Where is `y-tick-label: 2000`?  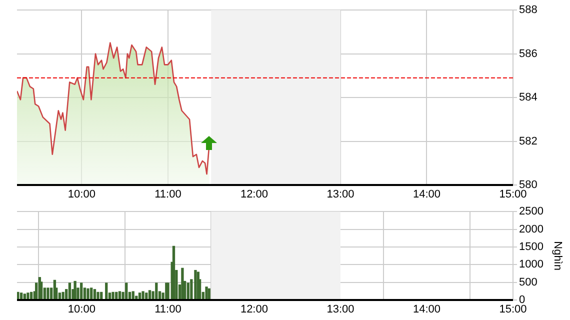
y-tick-label: 2000 is located at coordinates (531, 229).